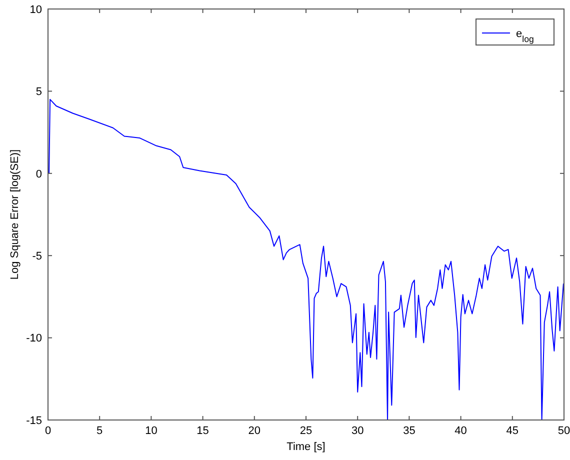  What do you see at coordinates (48, 431) in the screenshot?
I see `x-tick-label: 0` at bounding box center [48, 431].